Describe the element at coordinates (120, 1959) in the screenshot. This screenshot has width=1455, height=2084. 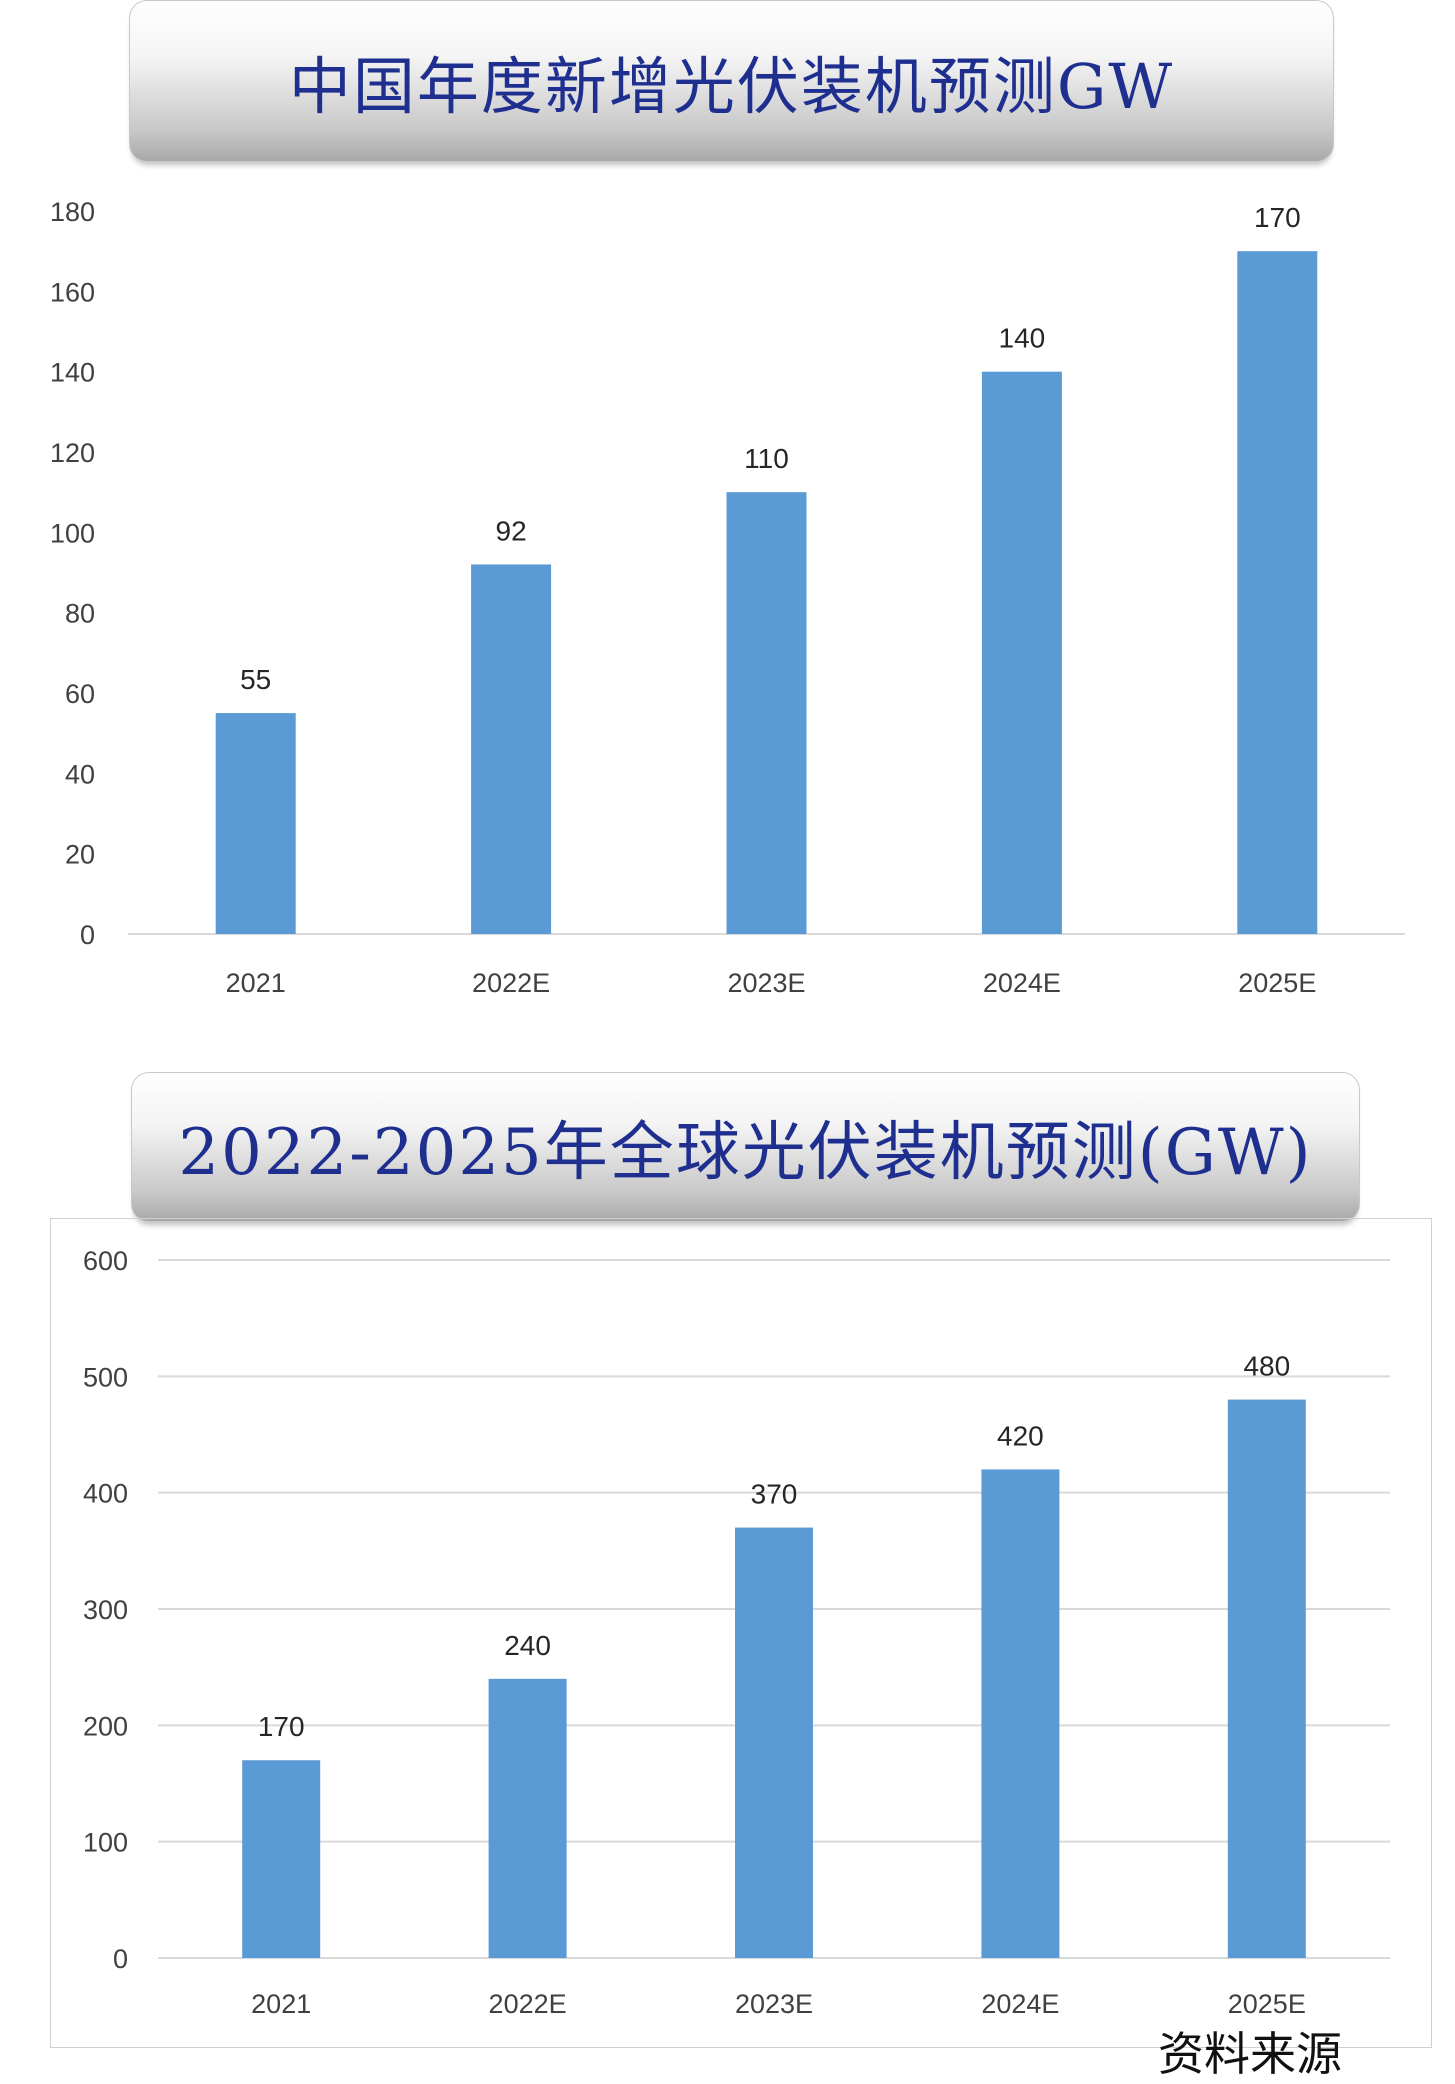
I see `chart2-ytick-label: 0` at that location.